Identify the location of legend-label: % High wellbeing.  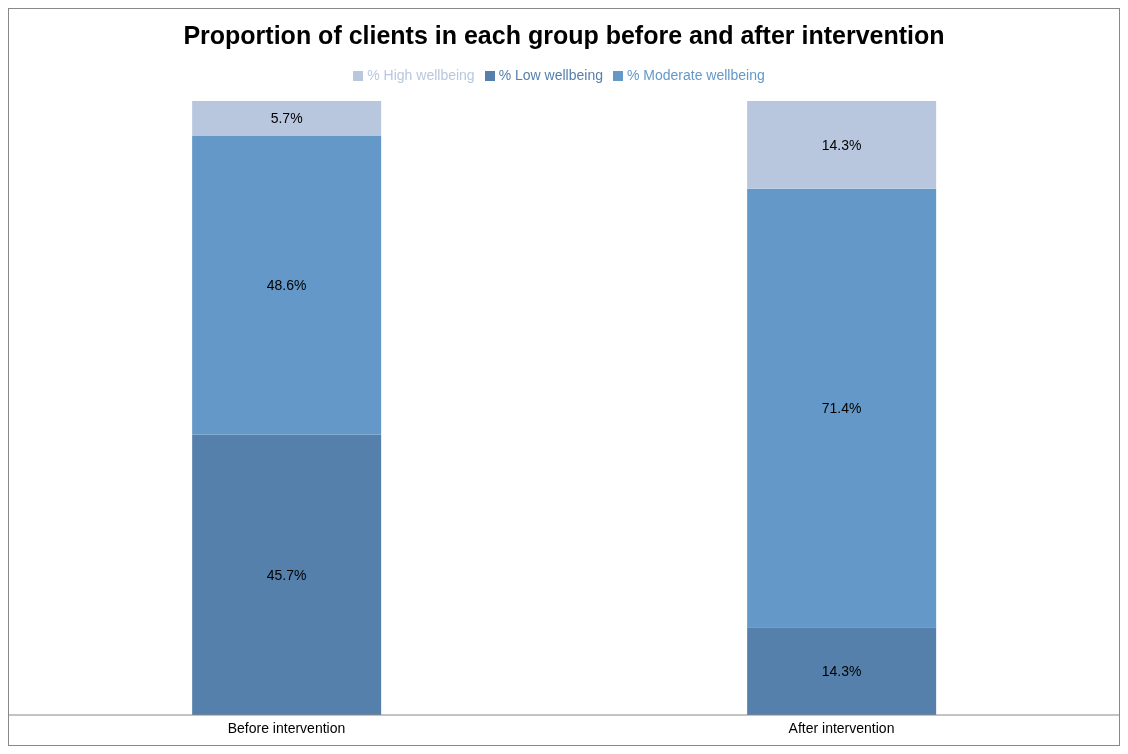
(421, 75).